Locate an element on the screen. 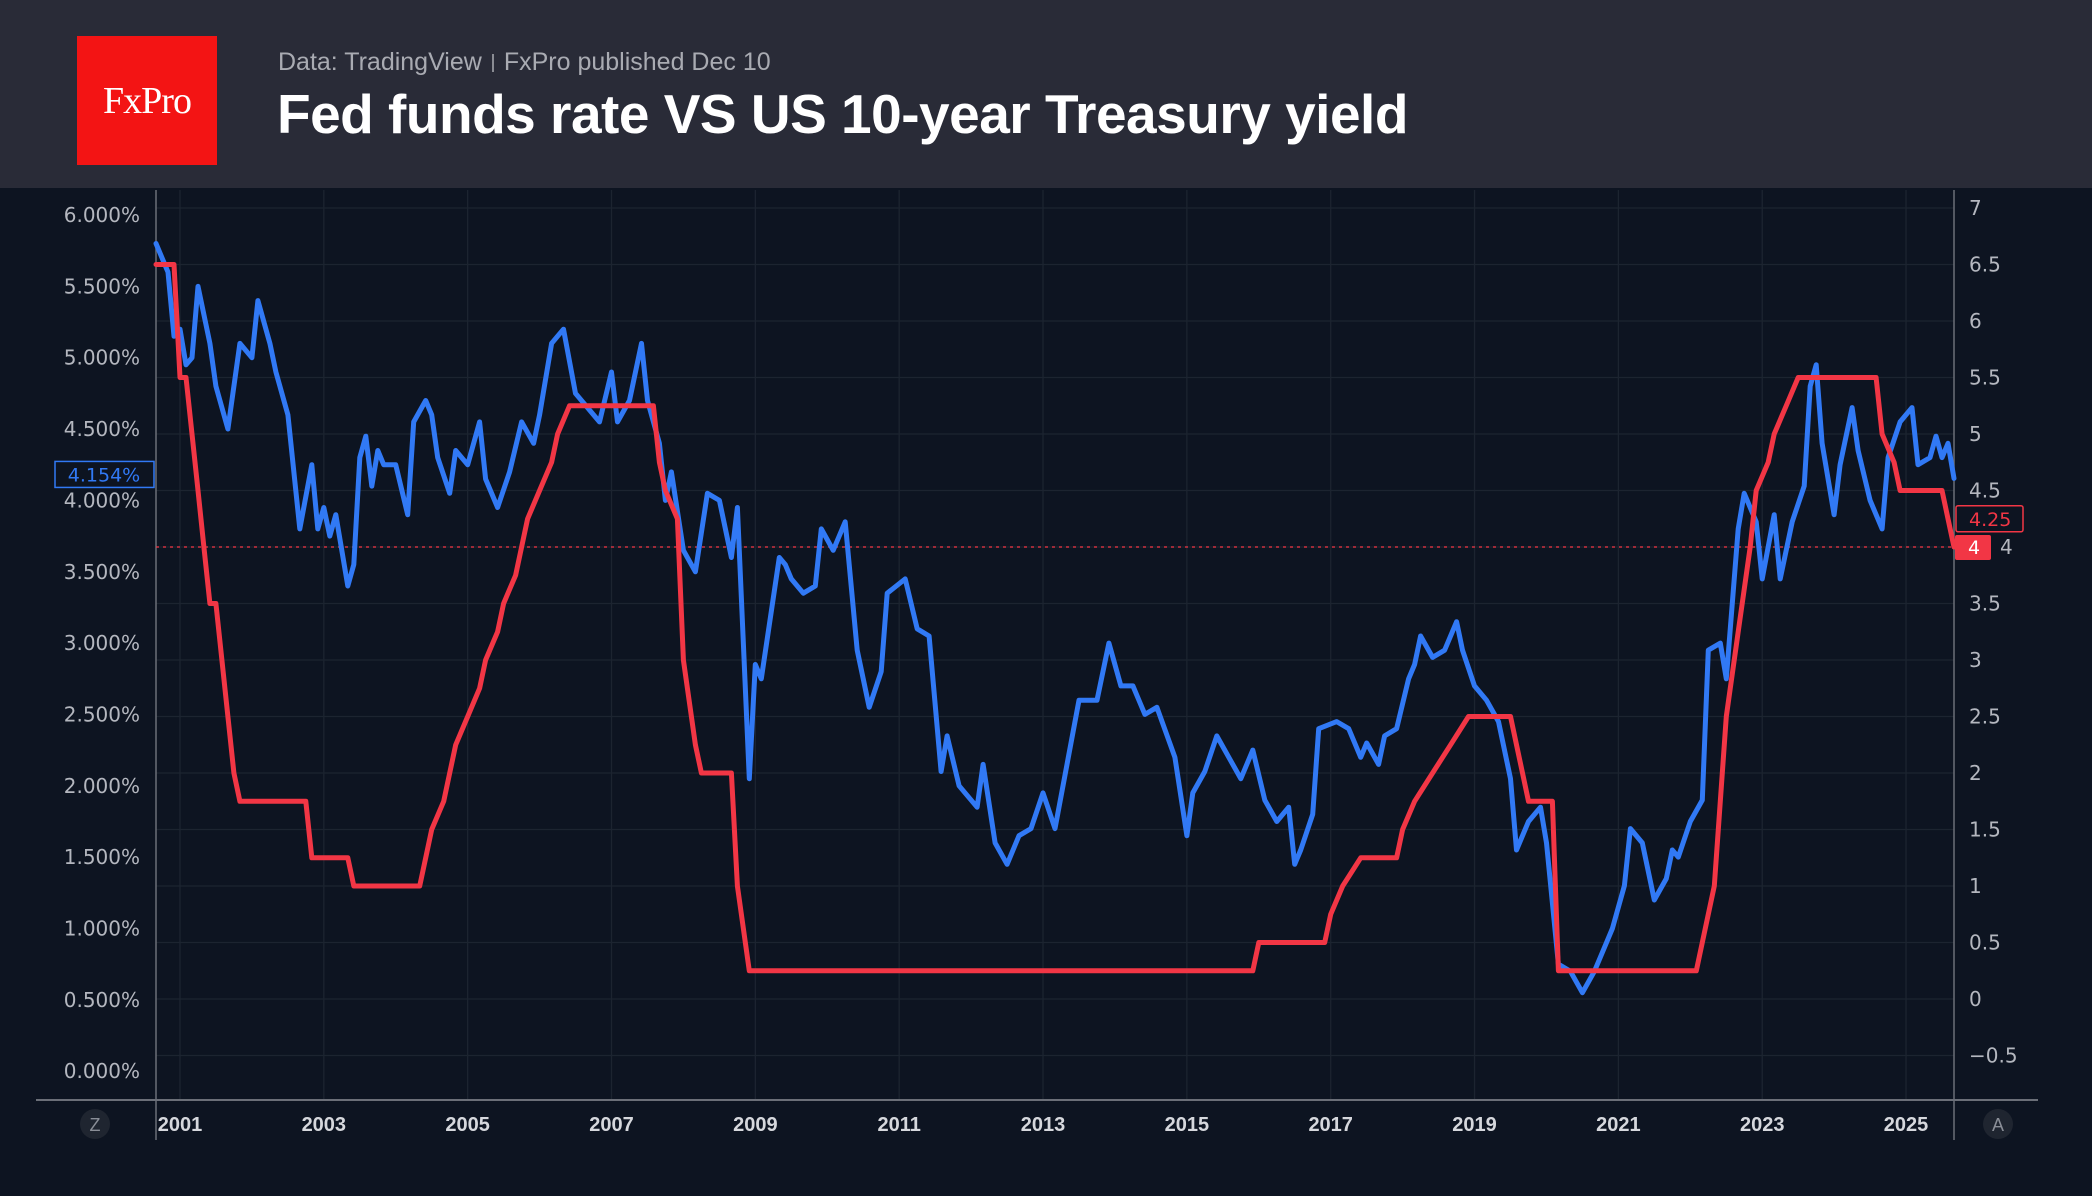 The image size is (2092, 1196). x-axis-tick-label: 2005 is located at coordinates (467, 1125).